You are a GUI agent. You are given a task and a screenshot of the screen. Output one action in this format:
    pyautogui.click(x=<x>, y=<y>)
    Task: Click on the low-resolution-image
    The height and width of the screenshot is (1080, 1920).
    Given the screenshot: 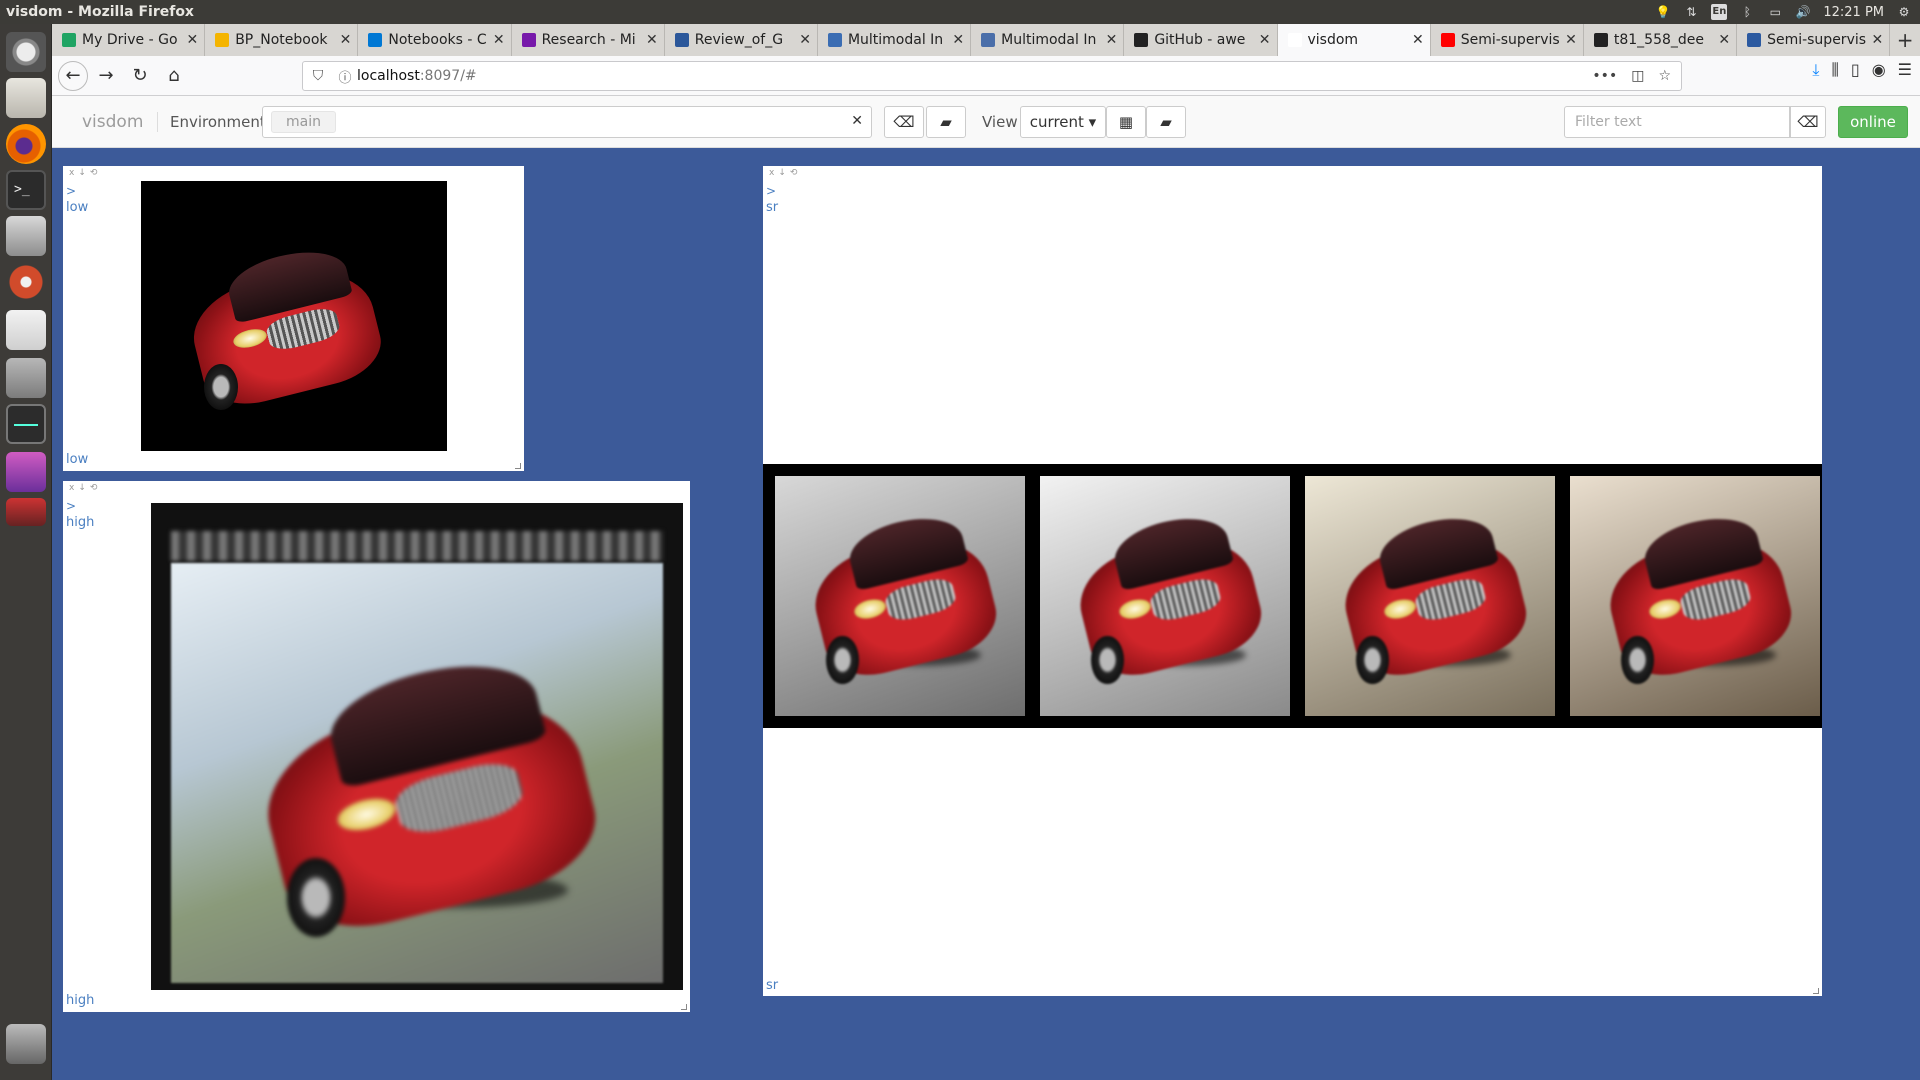 What is the action you would take?
    pyautogui.click(x=294, y=316)
    